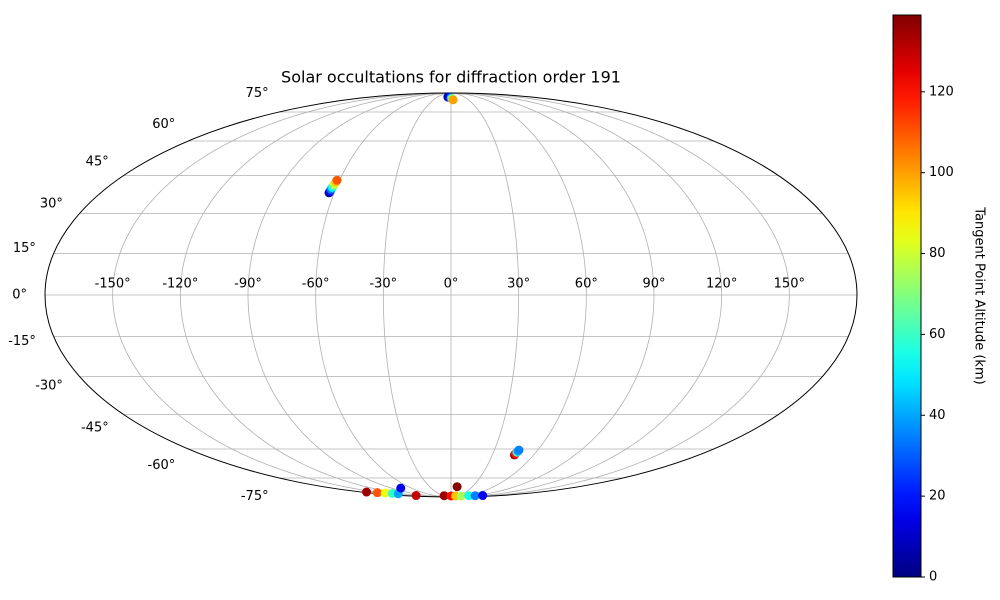  I want to click on colorbar-tick-label: 100, so click(941, 172).